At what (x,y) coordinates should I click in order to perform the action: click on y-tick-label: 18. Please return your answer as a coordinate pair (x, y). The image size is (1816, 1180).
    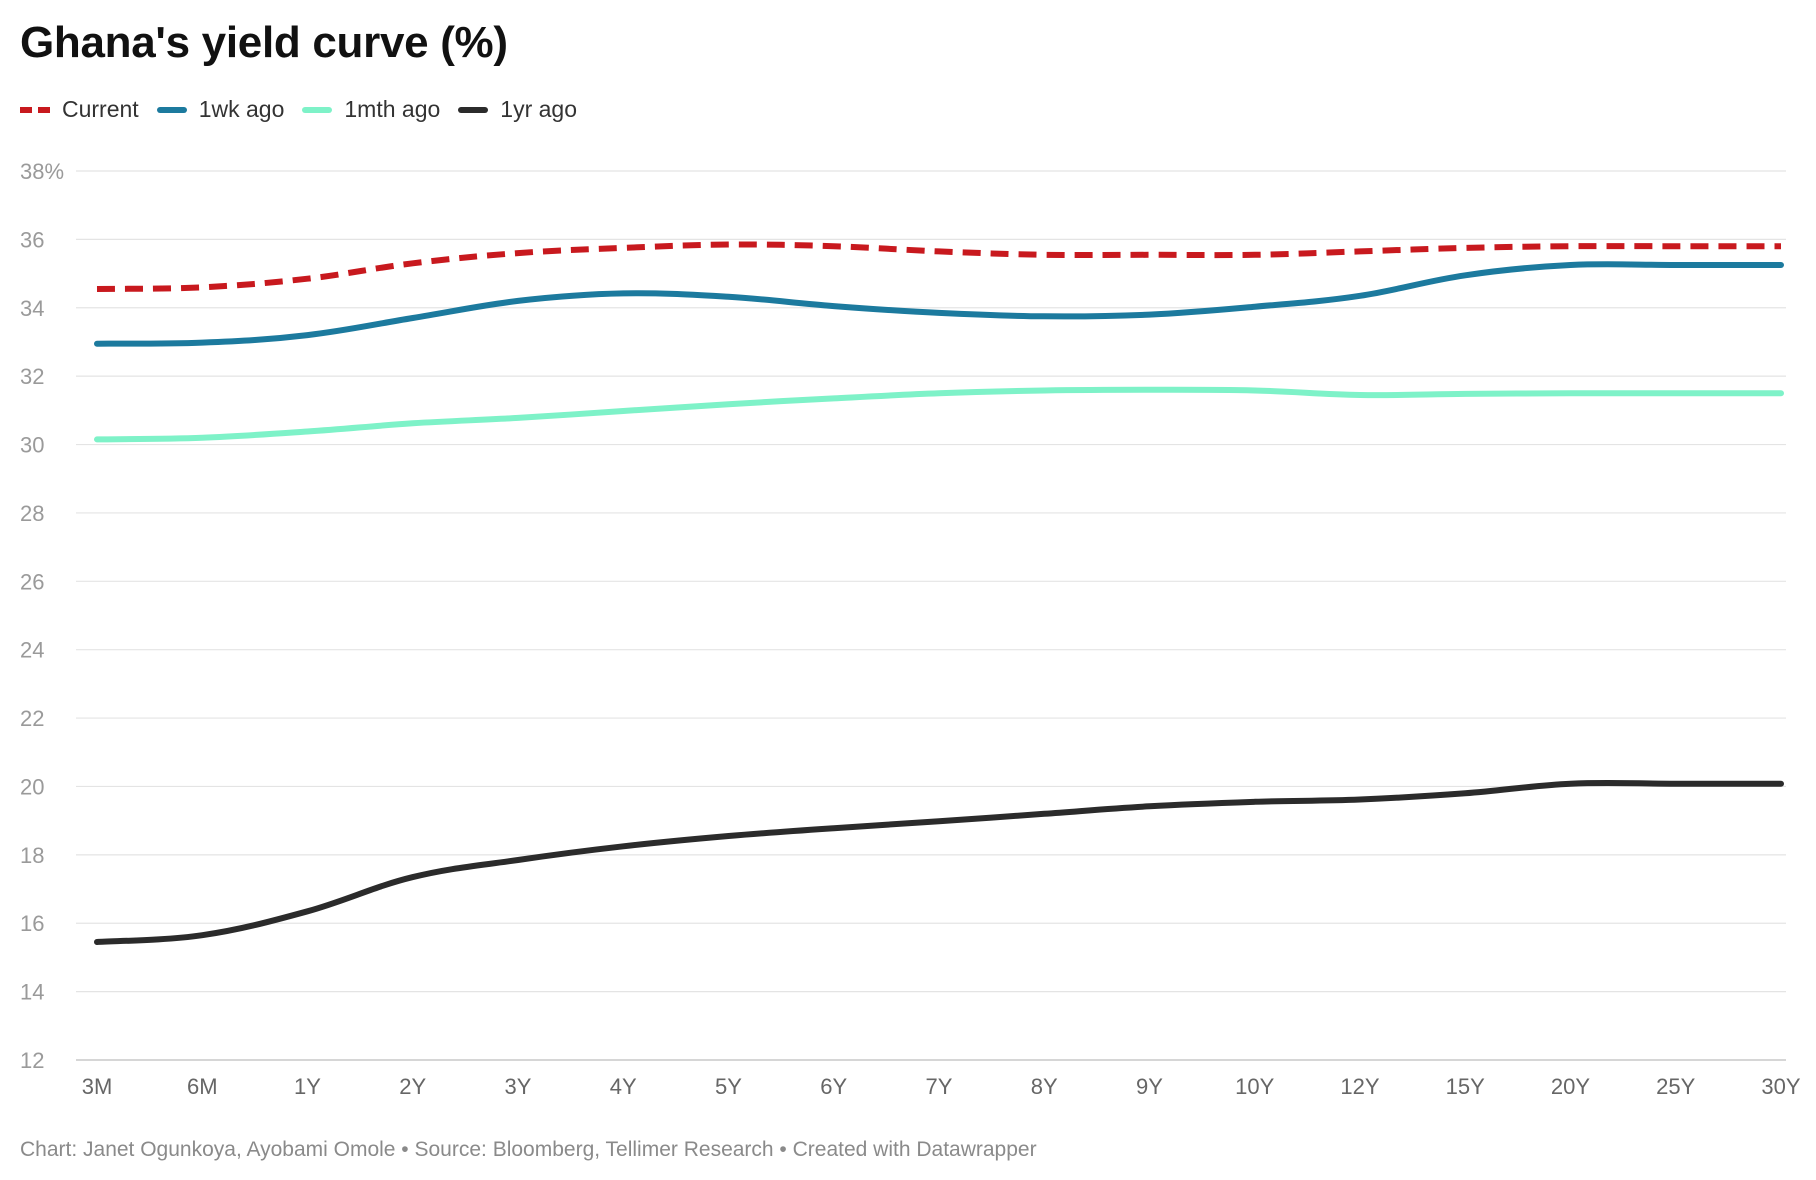
    Looking at the image, I should click on (32, 855).